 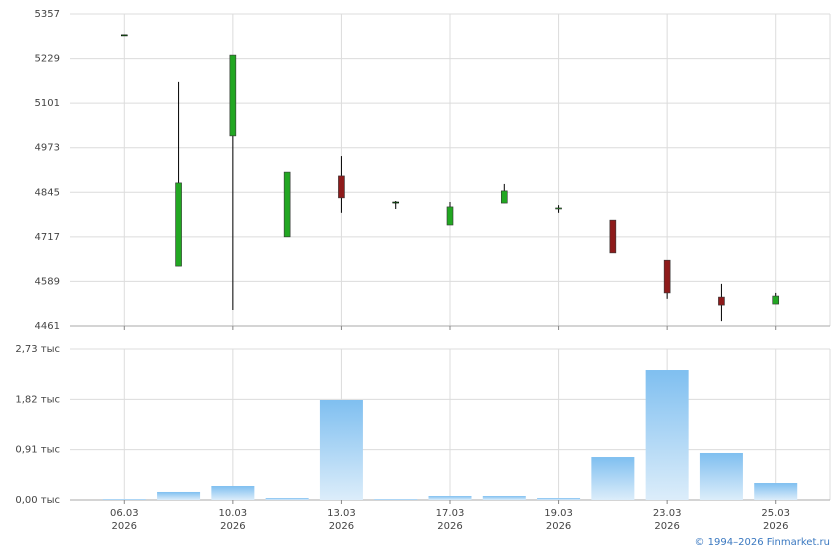 What do you see at coordinates (233, 513) in the screenshot?
I see `x-tick-label: 10.03` at bounding box center [233, 513].